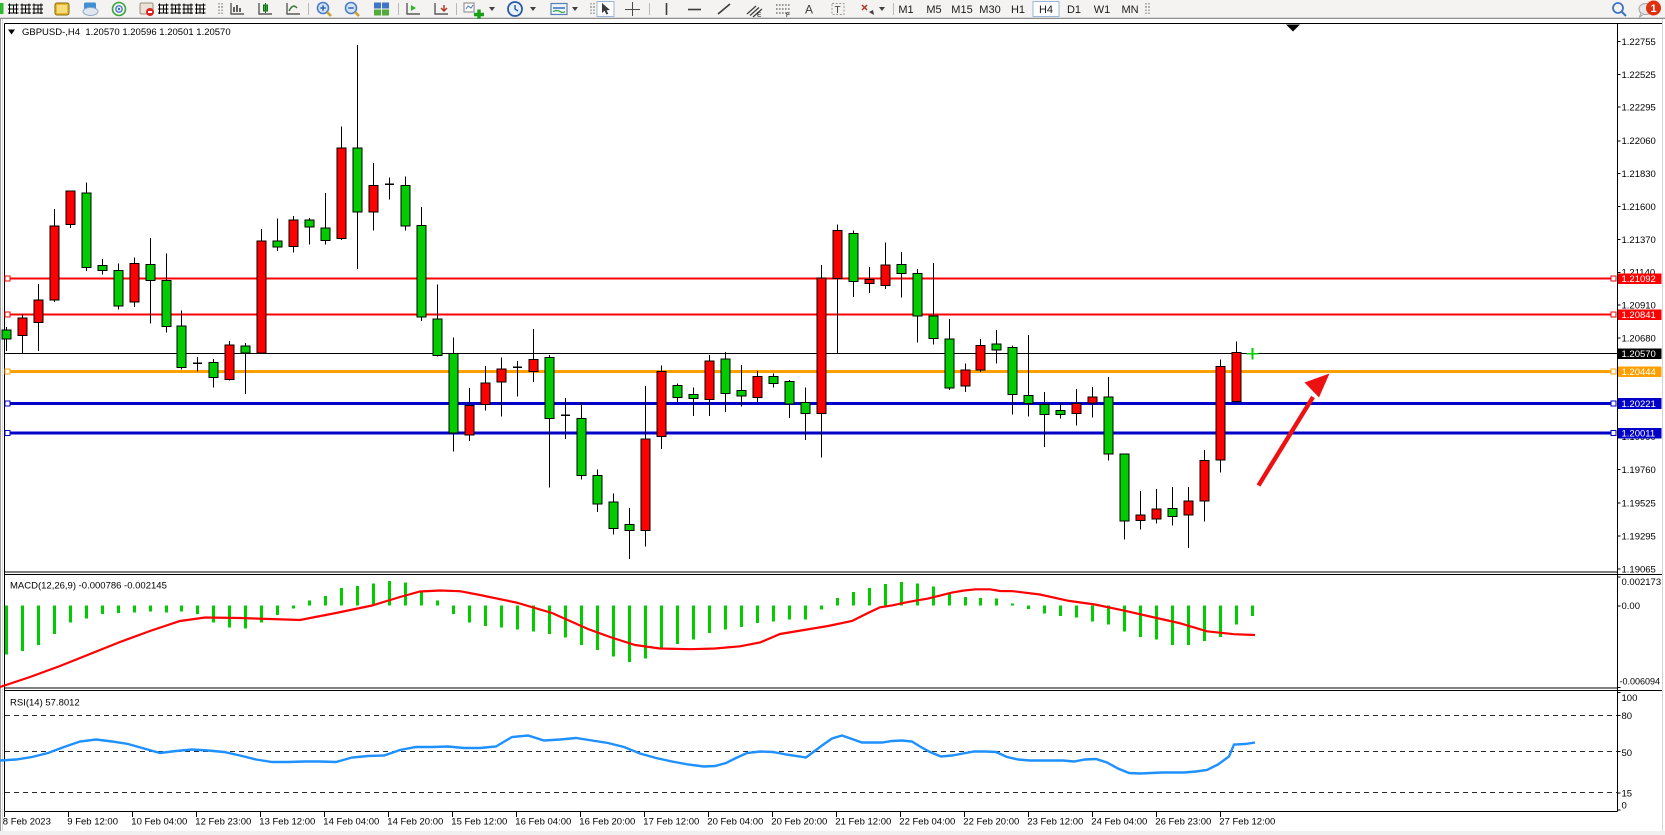  I want to click on svg-text: 14 Feb 20:00, so click(415, 822).